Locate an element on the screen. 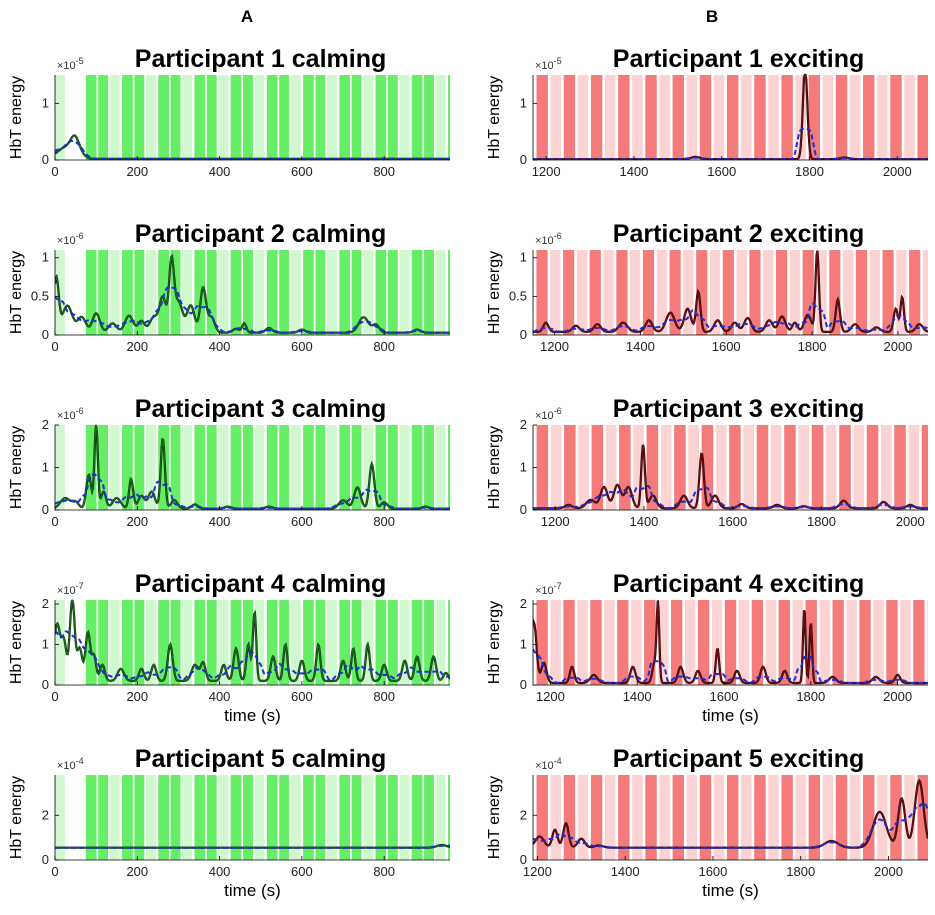 The width and height of the screenshot is (935, 915). x-tick-label: 1200 is located at coordinates (546, 171).